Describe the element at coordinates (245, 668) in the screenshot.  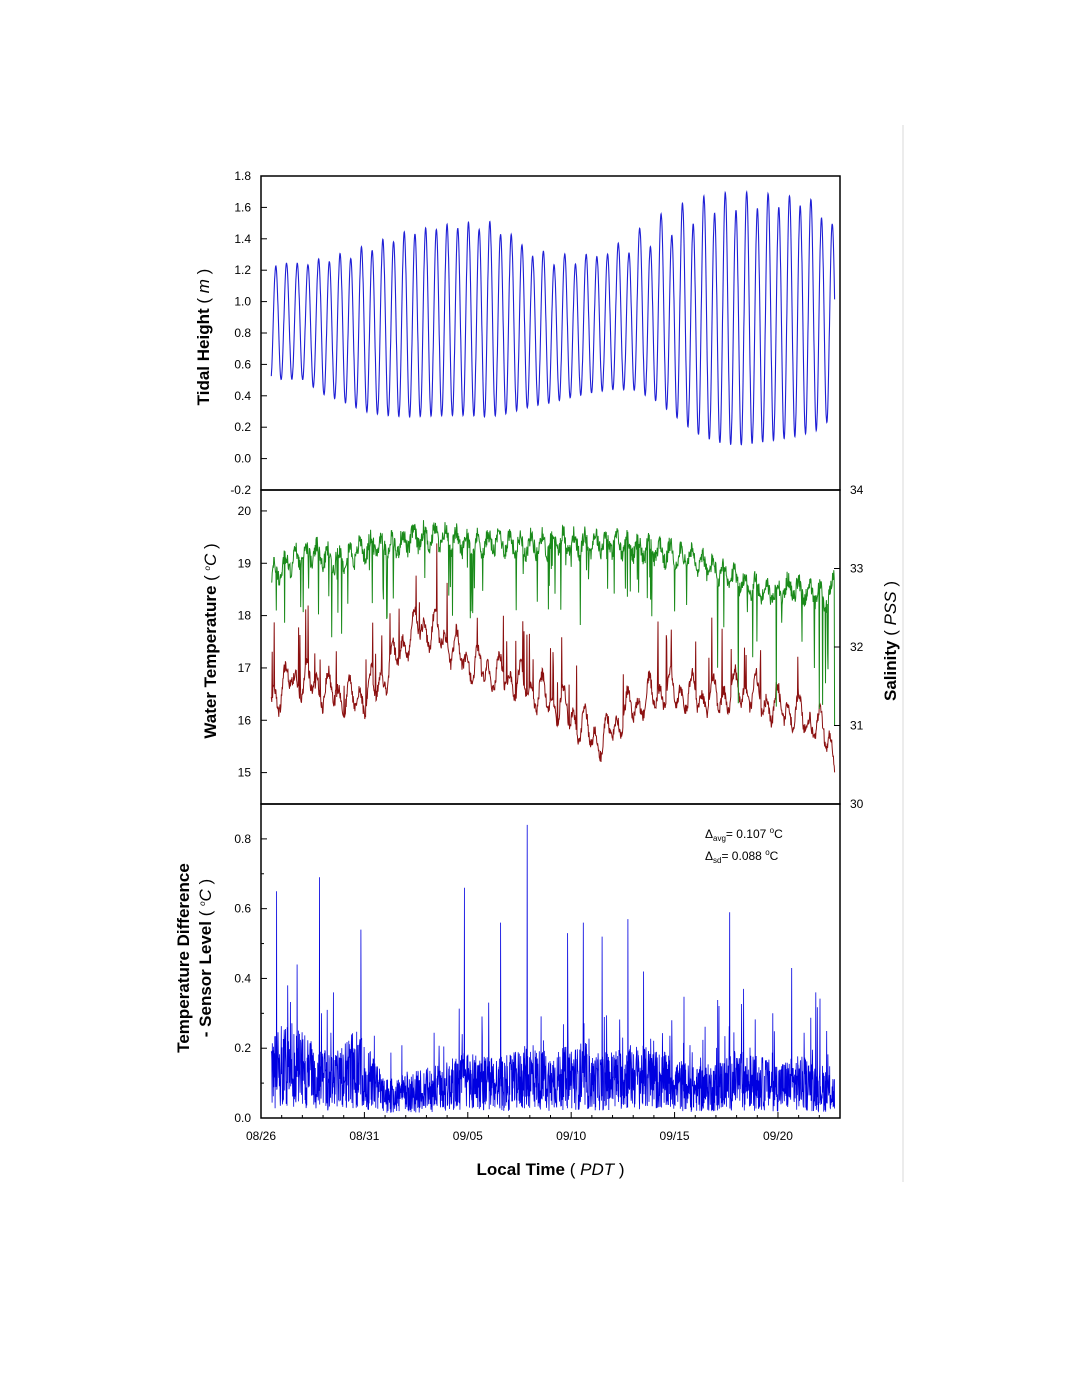
I see `y-tick-label: 17` at that location.